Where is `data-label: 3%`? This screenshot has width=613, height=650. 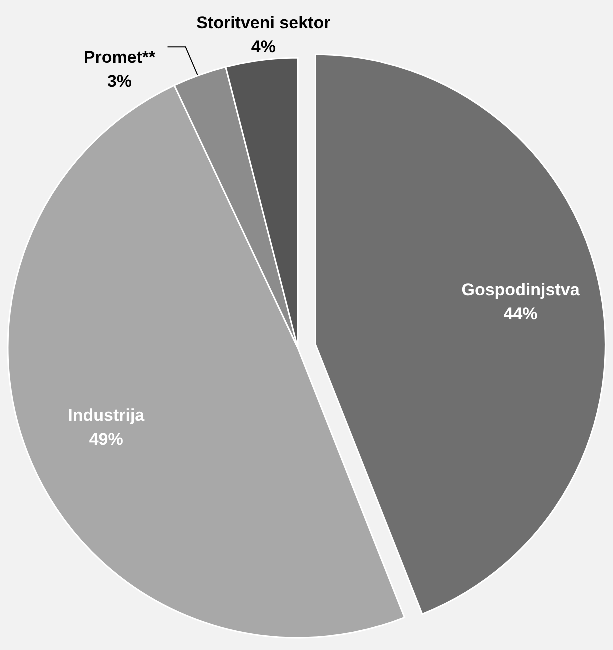 data-label: 3% is located at coordinates (119, 82).